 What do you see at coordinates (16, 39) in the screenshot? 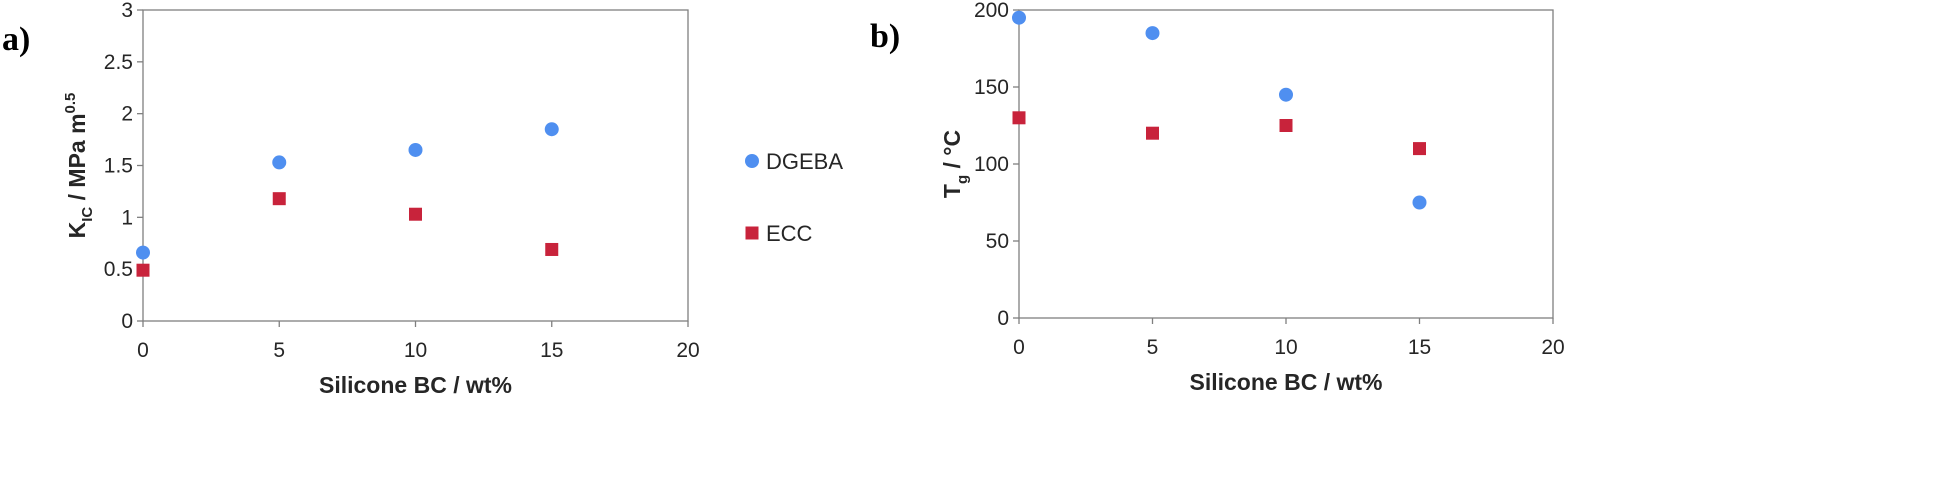
I see `panel-label: a)` at bounding box center [16, 39].